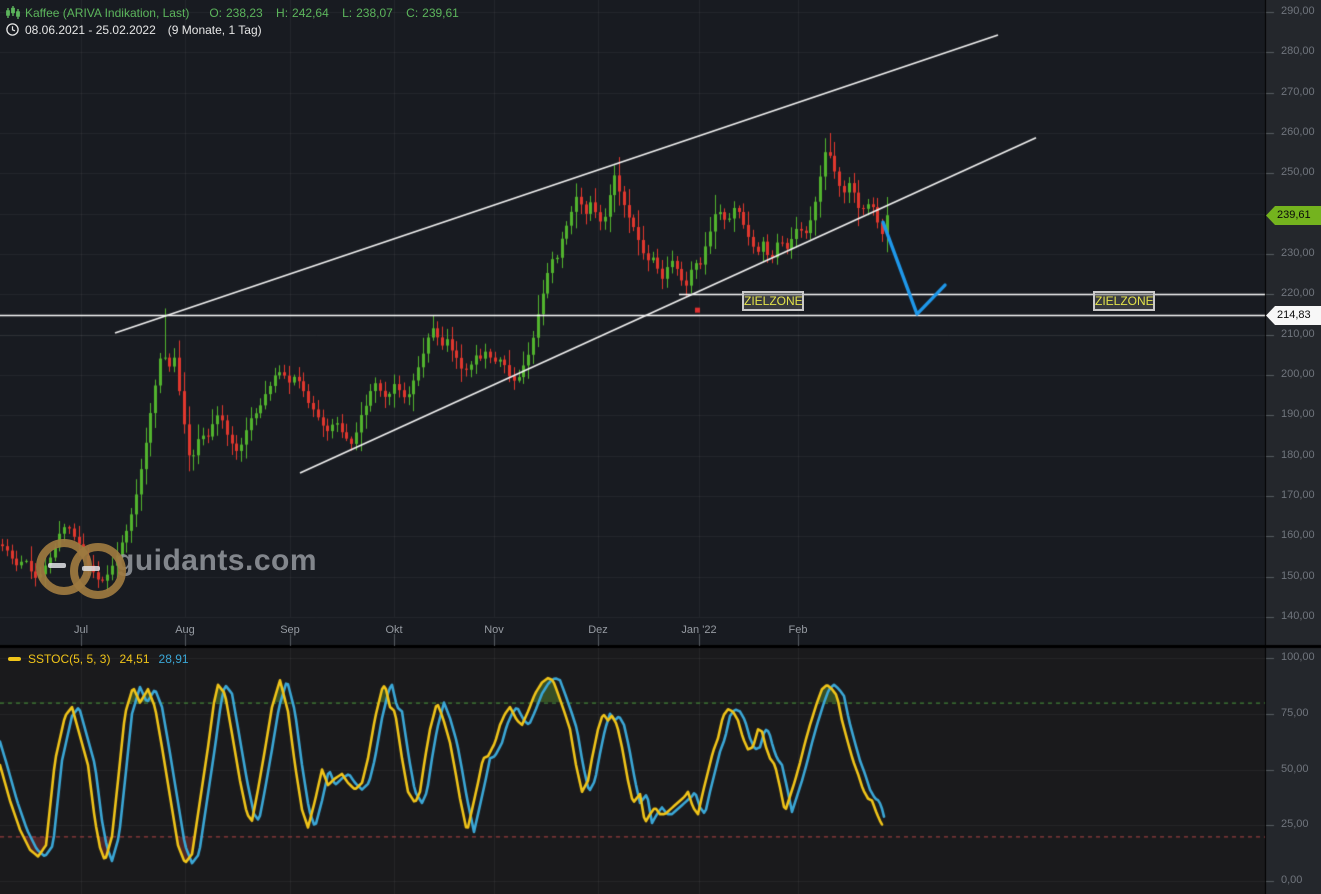  I want to click on month-label: Jan '22, so click(699, 630).